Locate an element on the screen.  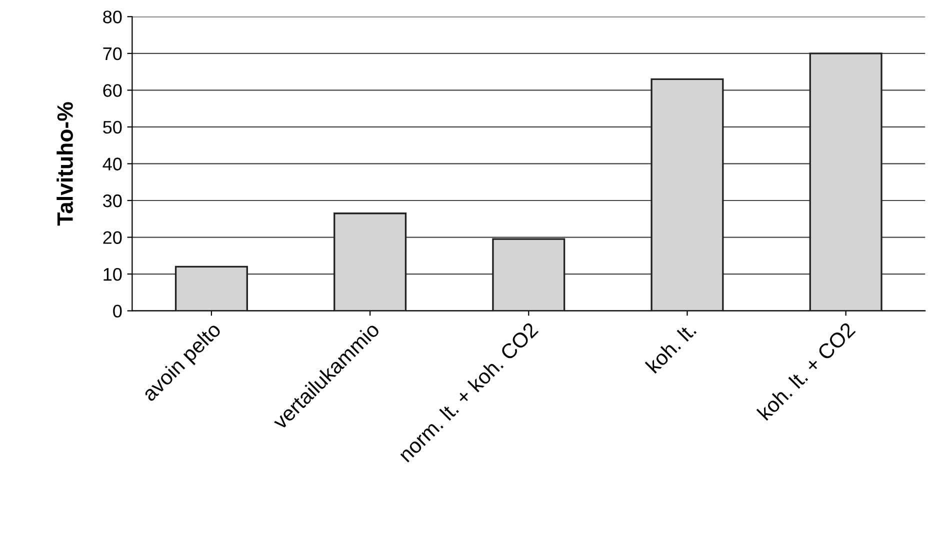
x-tick-label: koh. lt. is located at coordinates (670, 348).